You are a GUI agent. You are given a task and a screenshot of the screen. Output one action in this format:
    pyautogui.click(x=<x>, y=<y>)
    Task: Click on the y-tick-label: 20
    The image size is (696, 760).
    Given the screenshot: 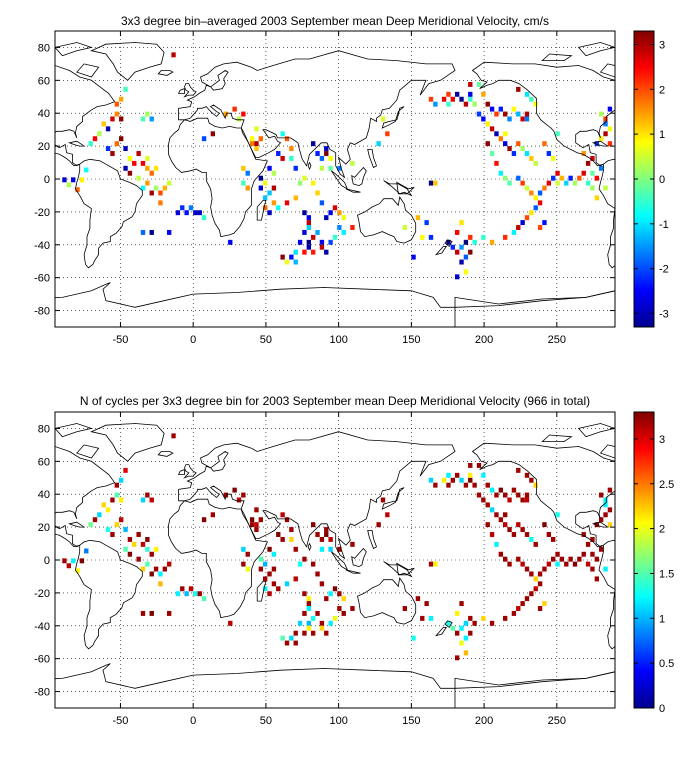 What is the action you would take?
    pyautogui.click(x=44, y=147)
    